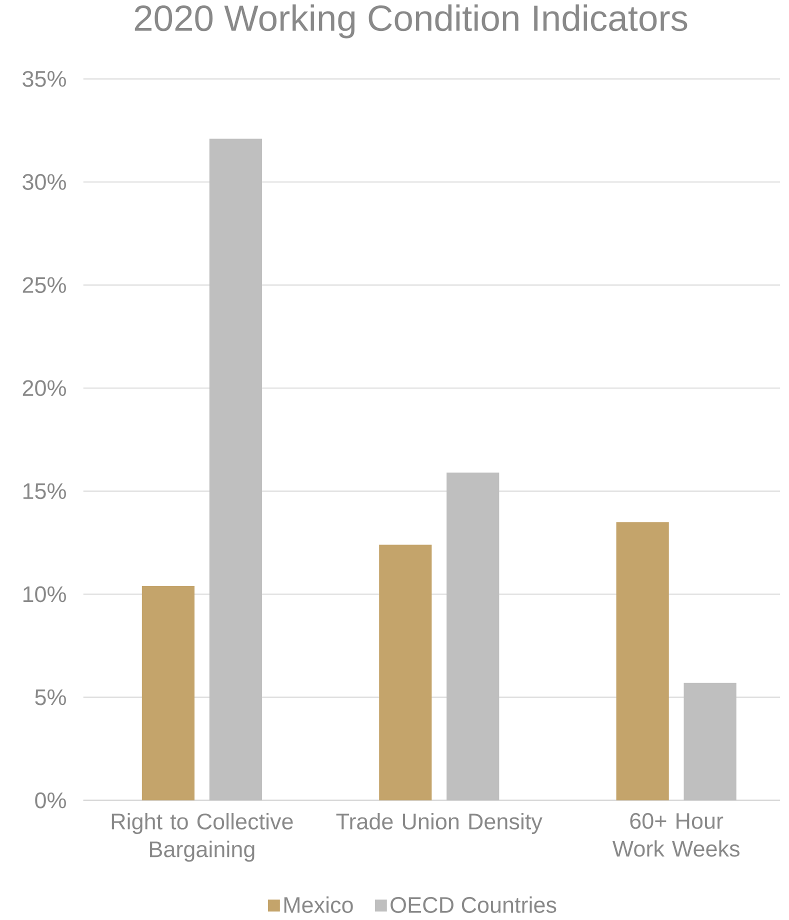 Image resolution: width=789 pixels, height=920 pixels. I want to click on x-tick-label: 60+ Hour Work Weeks, so click(676, 834).